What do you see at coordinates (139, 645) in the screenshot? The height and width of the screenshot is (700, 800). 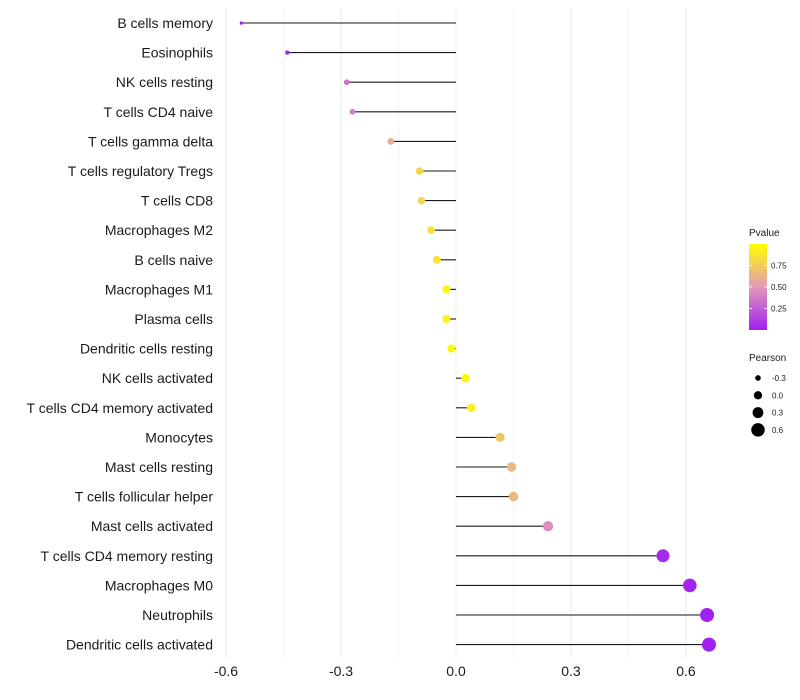 I see `y-category-label: Dendritic cells activated` at bounding box center [139, 645].